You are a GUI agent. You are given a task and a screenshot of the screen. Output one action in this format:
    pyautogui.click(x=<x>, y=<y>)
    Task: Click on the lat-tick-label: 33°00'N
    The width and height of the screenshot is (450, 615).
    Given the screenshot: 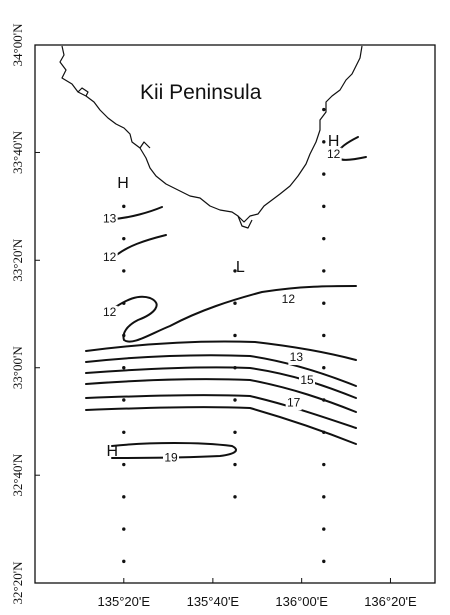 What is the action you would take?
    pyautogui.click(x=17, y=368)
    